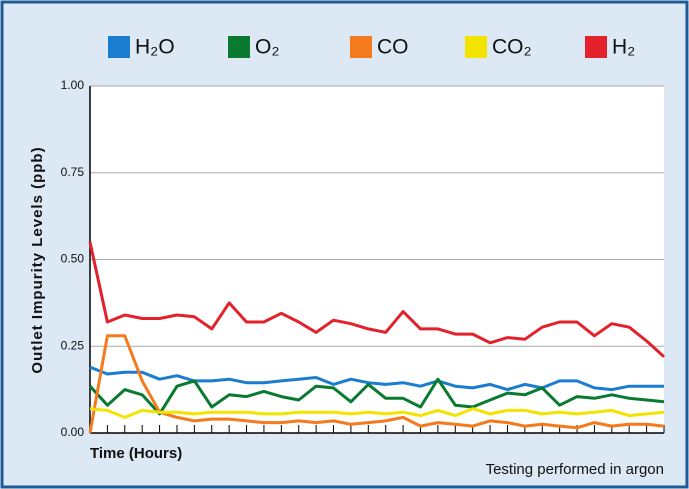 The image size is (689, 489). What do you see at coordinates (73, 432) in the screenshot?
I see `y-tick-label: 0.00` at bounding box center [73, 432].